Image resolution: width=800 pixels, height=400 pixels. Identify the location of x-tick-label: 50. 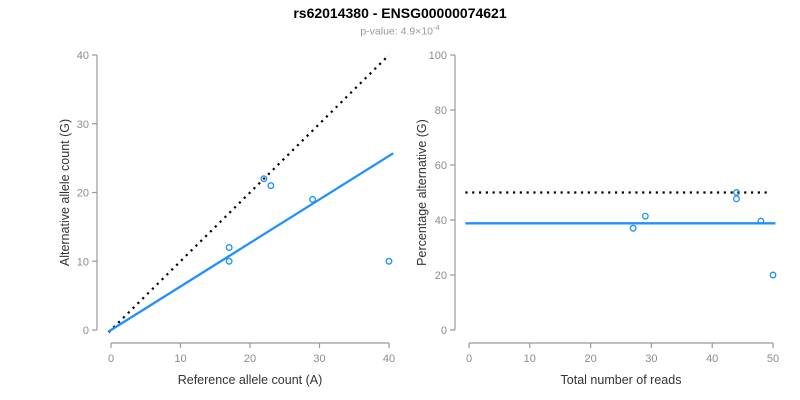
(773, 359).